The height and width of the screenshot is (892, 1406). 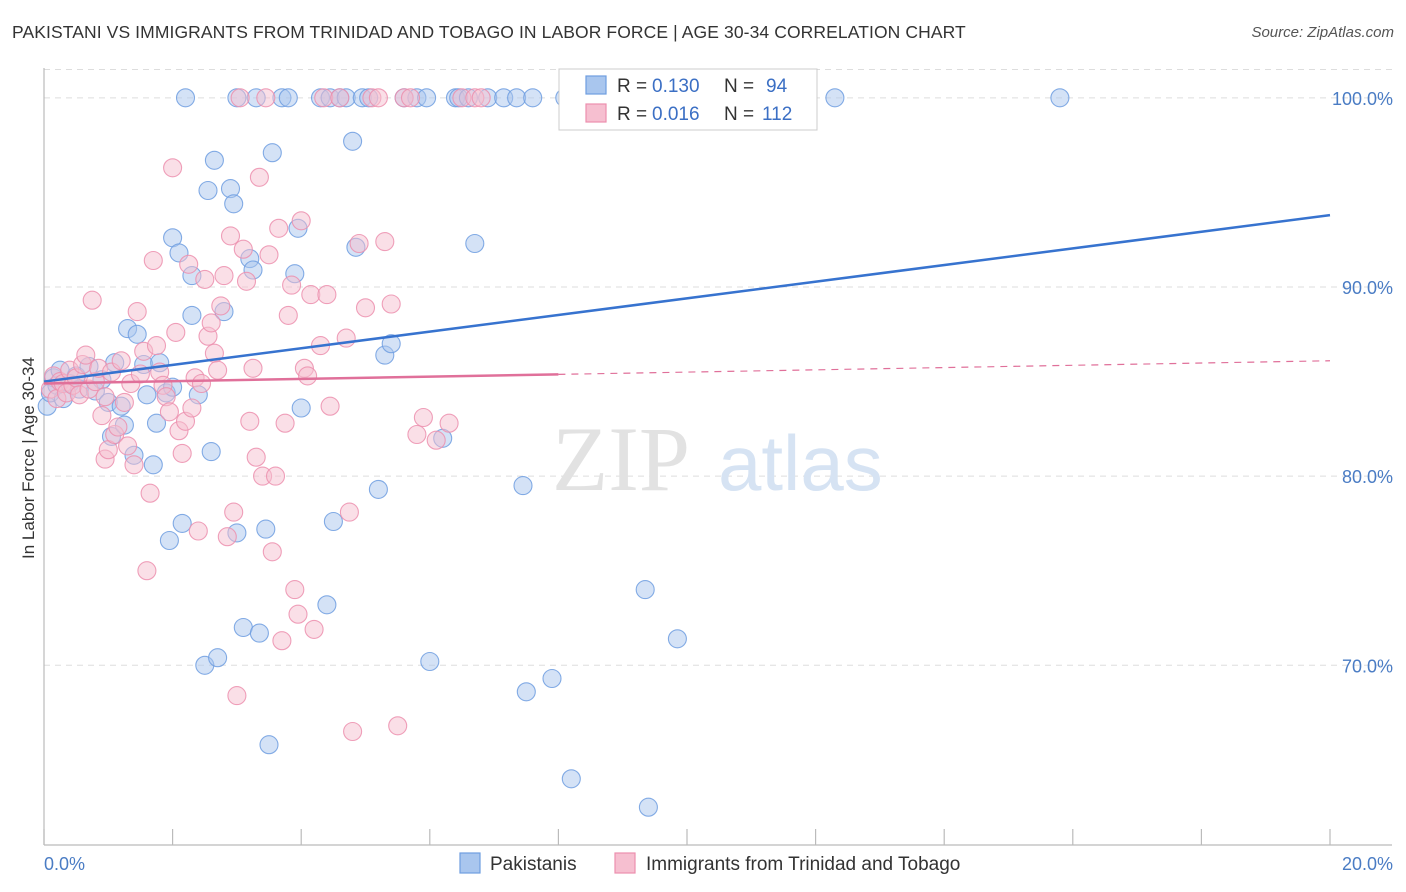 I want to click on watermark-zip: ZIP, so click(x=621, y=459).